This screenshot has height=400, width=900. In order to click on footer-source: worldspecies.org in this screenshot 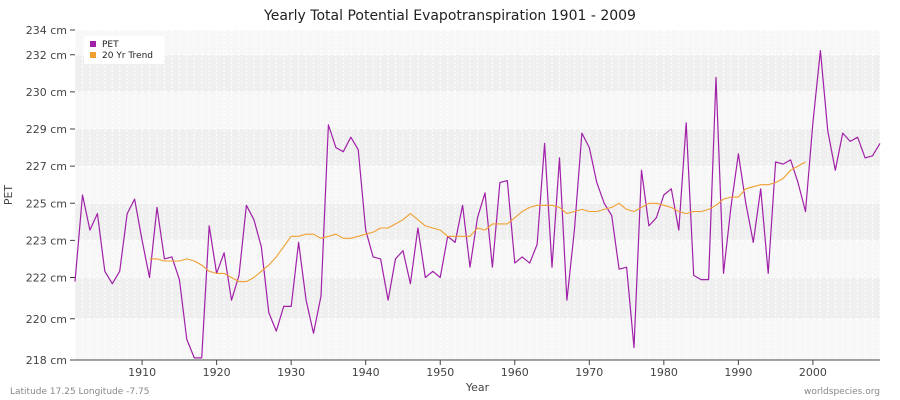, I will do `click(842, 392)`.